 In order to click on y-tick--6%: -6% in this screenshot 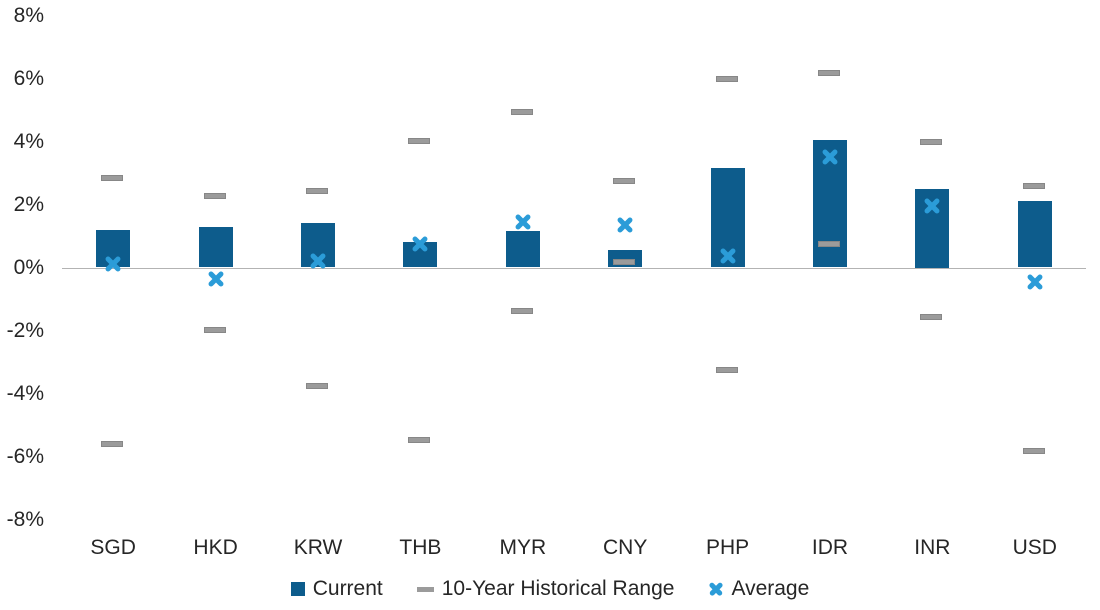, I will do `click(25, 456)`.